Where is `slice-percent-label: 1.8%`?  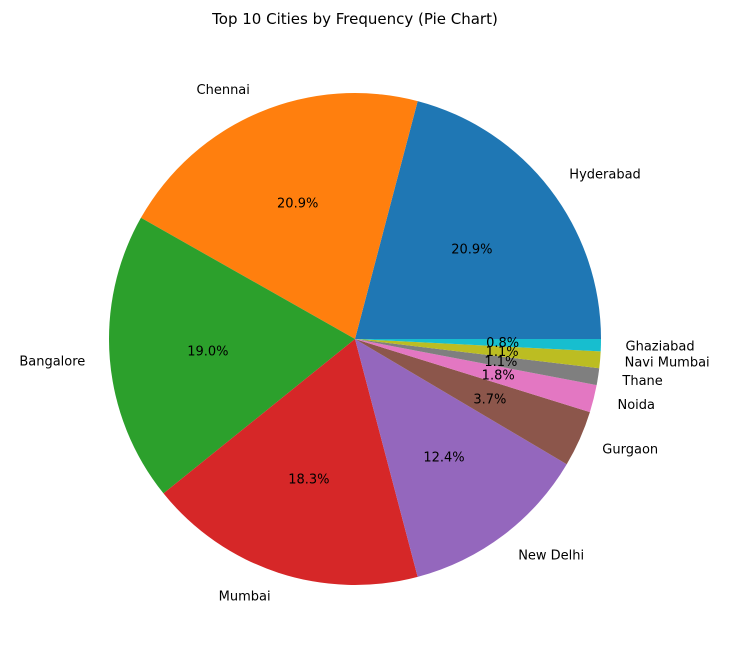 slice-percent-label: 1.8% is located at coordinates (498, 375).